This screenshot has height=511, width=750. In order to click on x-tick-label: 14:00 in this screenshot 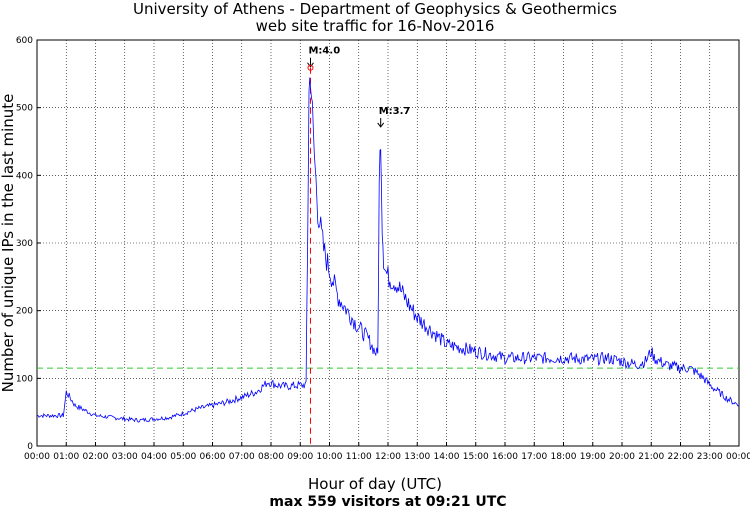, I will do `click(447, 457)`.